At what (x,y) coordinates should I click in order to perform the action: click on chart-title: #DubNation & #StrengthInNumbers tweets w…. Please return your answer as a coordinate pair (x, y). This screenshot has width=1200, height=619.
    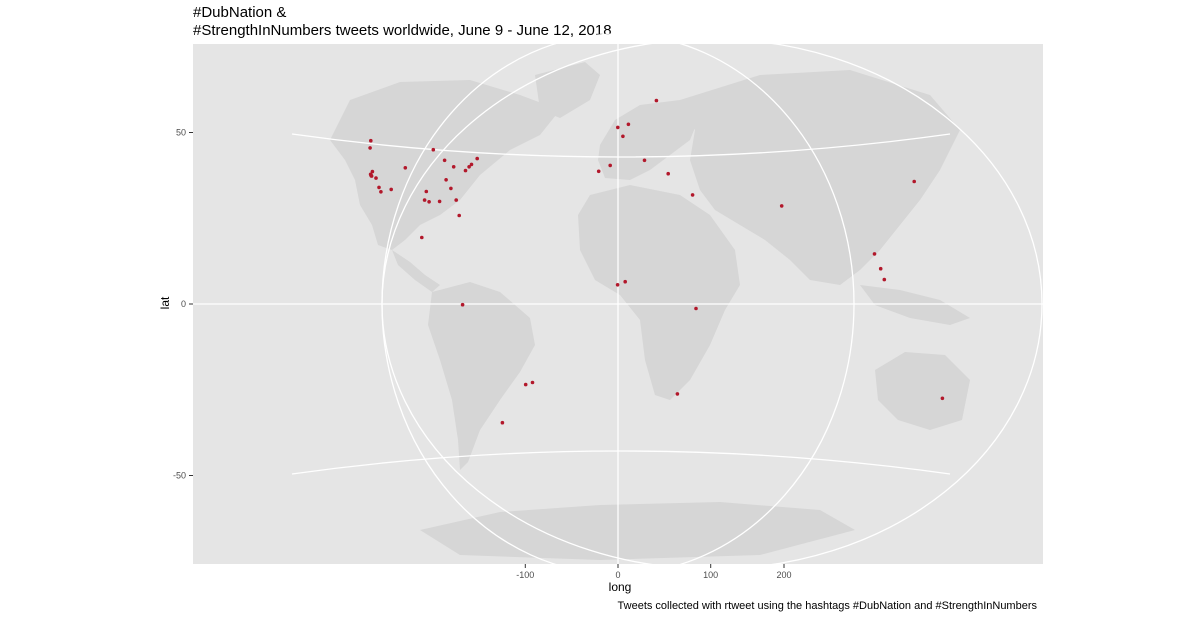
    Looking at the image, I should click on (402, 22).